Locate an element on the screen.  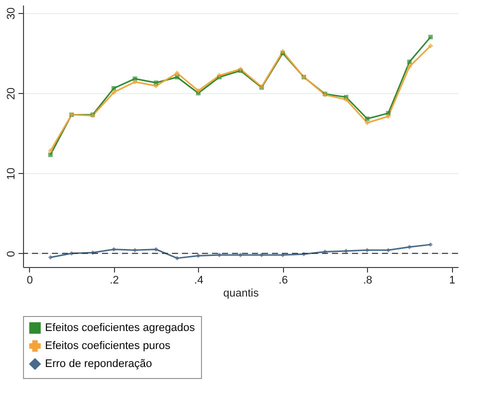
x-tick-label: .6 is located at coordinates (283, 280).